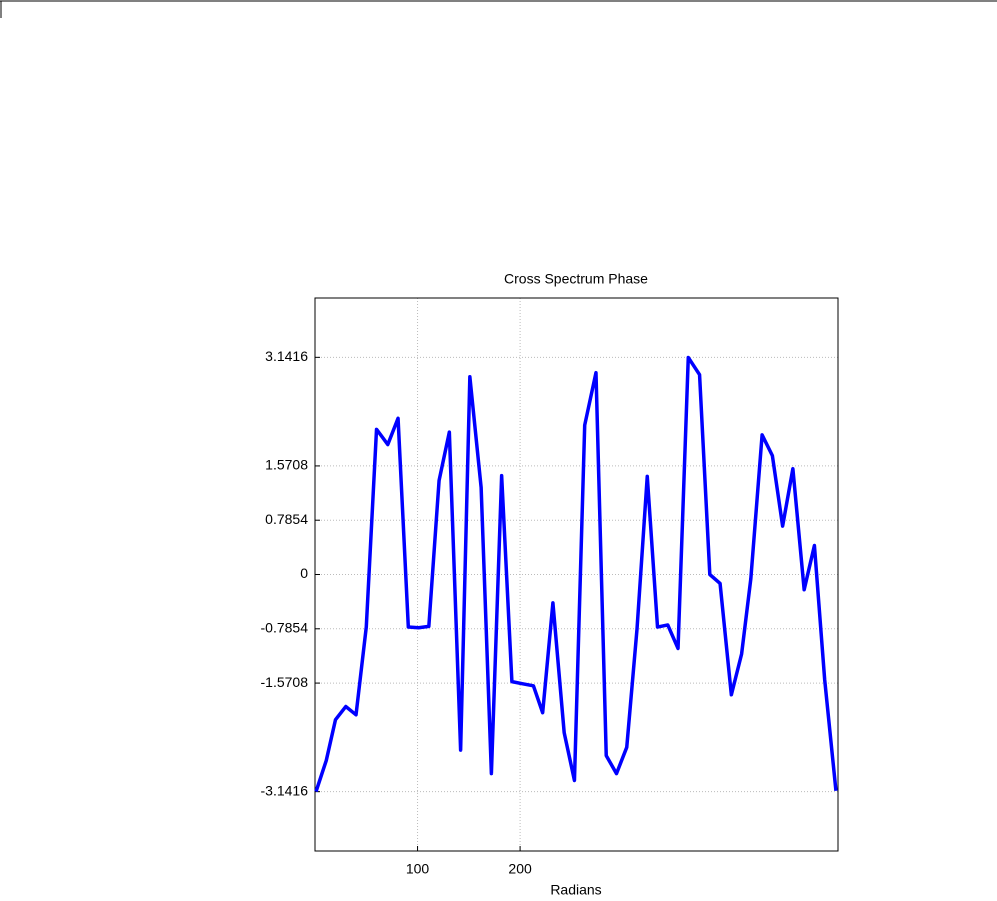 The image size is (997, 901). Describe the element at coordinates (286, 356) in the screenshot. I see `y-tick-label: 3.1416` at that location.